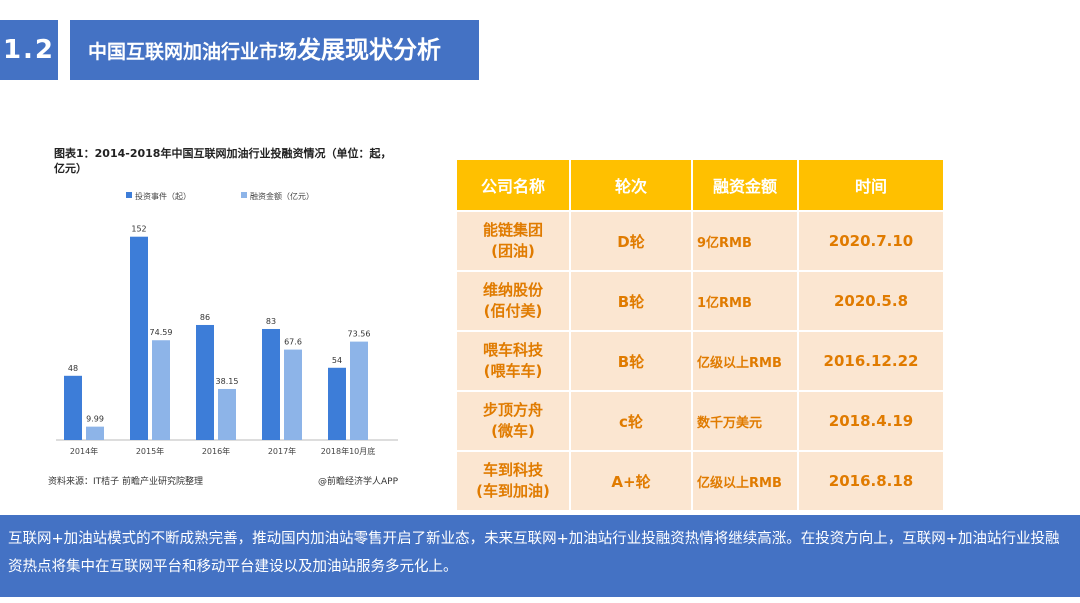 The image size is (1080, 603). Describe the element at coordinates (282, 451) in the screenshot. I see `category-label: 2017年` at that location.